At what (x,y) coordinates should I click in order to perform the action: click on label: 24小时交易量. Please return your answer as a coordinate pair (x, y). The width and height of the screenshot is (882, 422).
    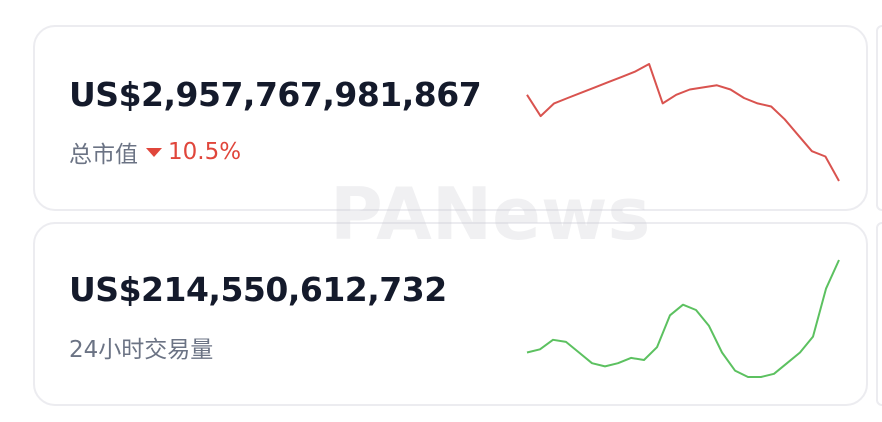
    Looking at the image, I should click on (141, 350).